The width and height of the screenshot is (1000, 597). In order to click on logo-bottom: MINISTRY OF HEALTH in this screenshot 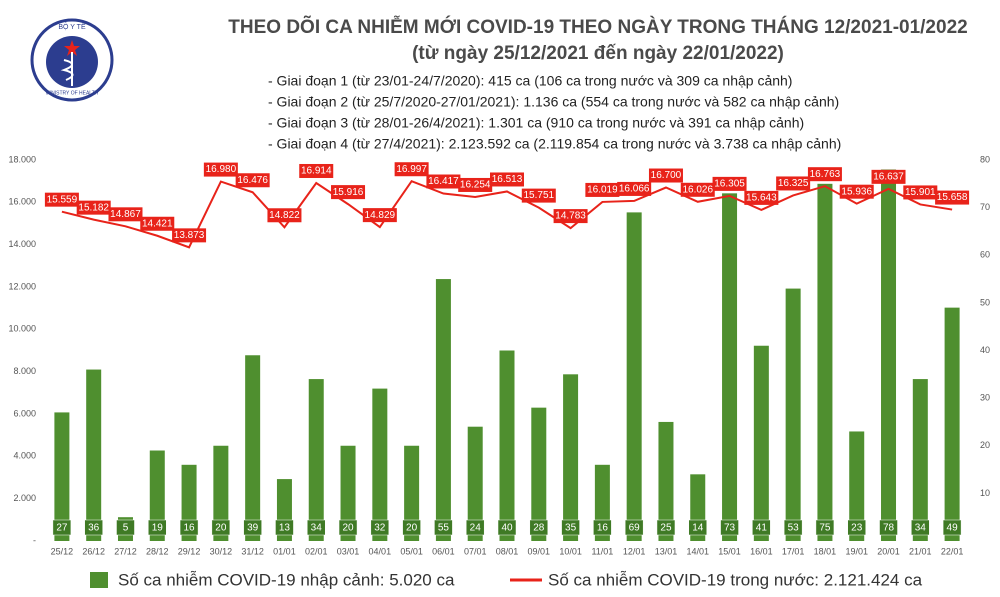, I will do `click(72, 93)`.